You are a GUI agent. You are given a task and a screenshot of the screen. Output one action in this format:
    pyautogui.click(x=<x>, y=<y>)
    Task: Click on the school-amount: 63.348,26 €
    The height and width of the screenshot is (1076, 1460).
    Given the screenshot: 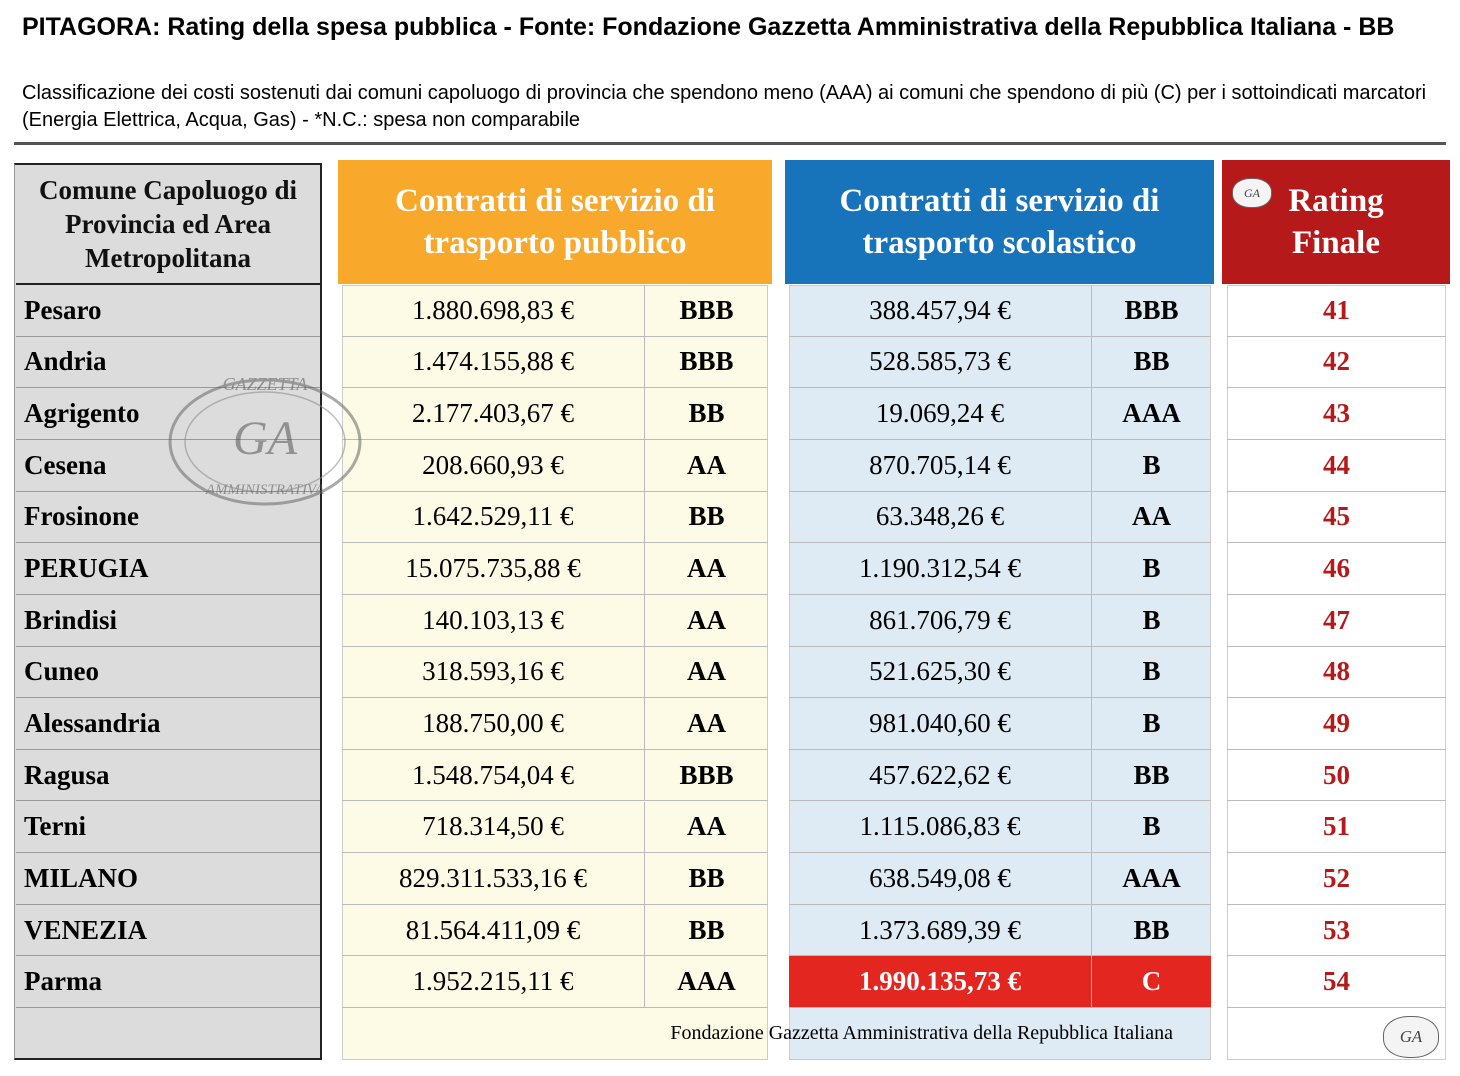 What is the action you would take?
    pyautogui.click(x=940, y=517)
    